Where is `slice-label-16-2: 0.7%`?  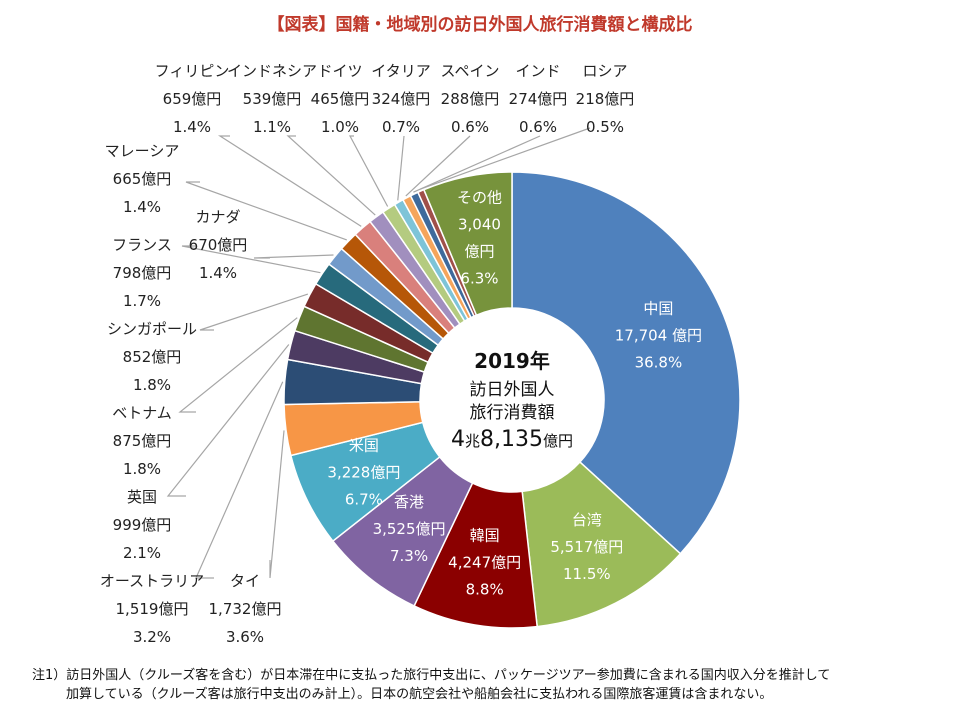
slice-label-16-2: 0.7% is located at coordinates (401, 127).